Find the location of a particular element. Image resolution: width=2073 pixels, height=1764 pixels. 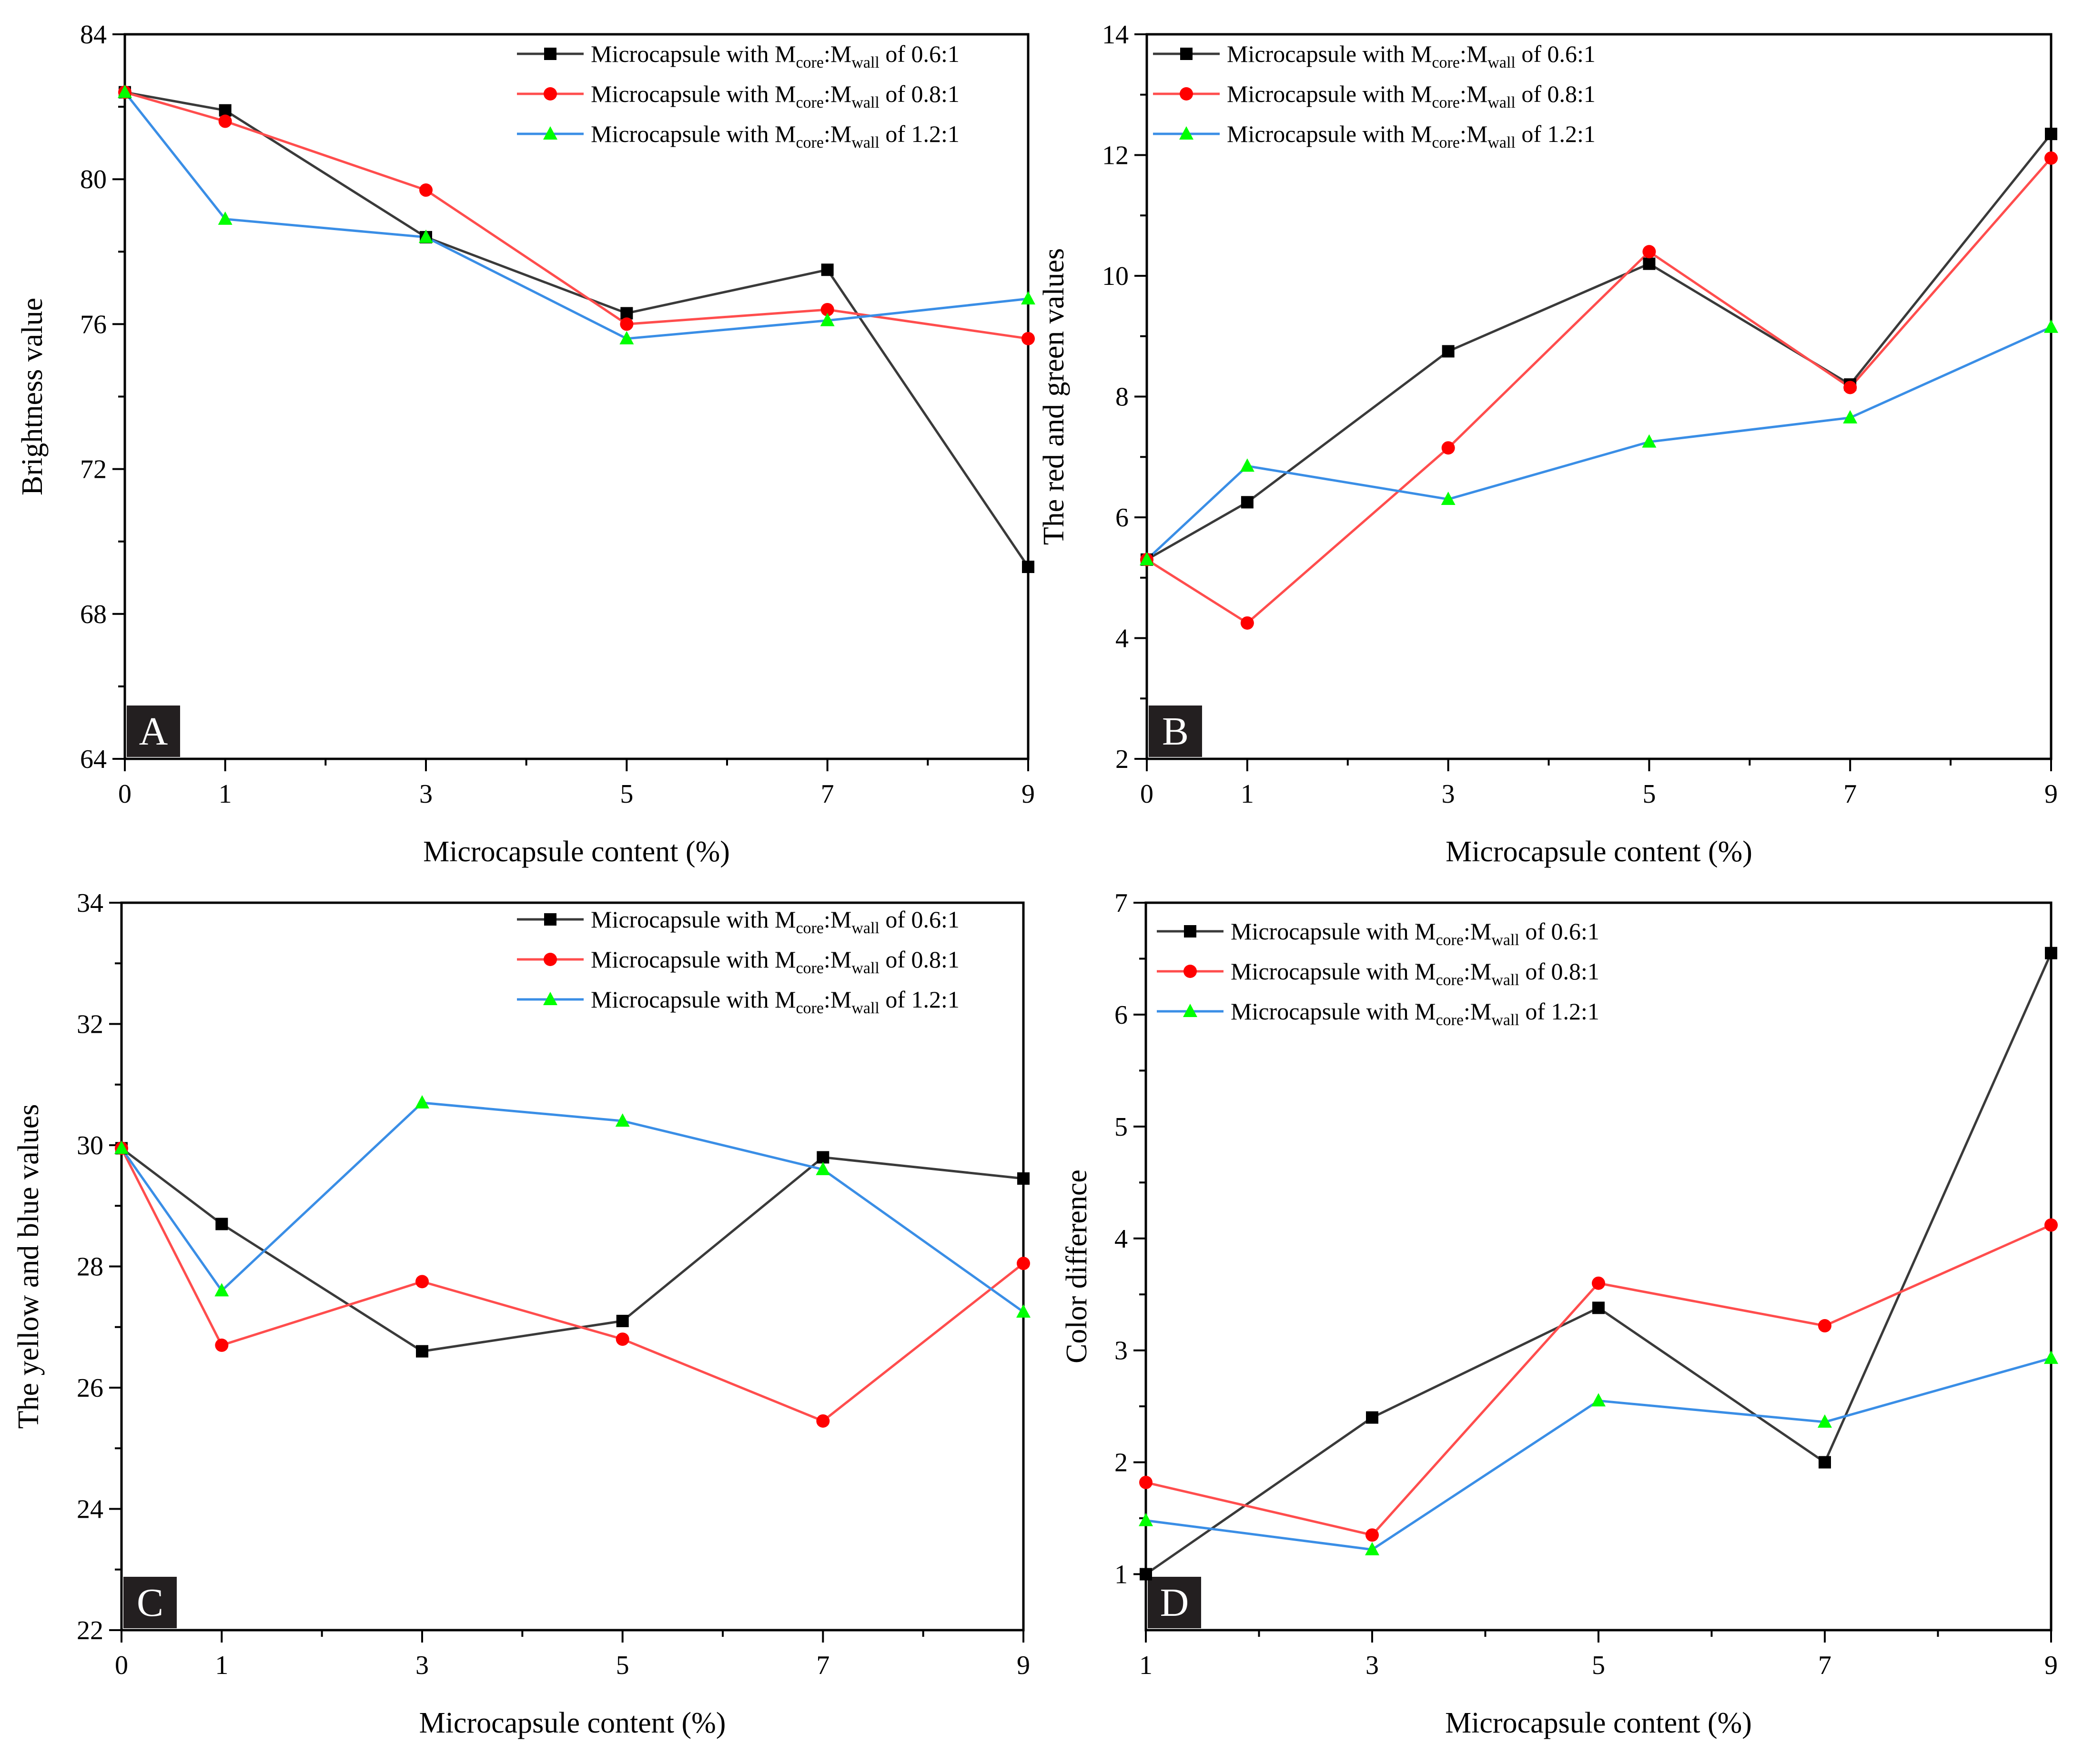

panel-label: B is located at coordinates (1176, 731).